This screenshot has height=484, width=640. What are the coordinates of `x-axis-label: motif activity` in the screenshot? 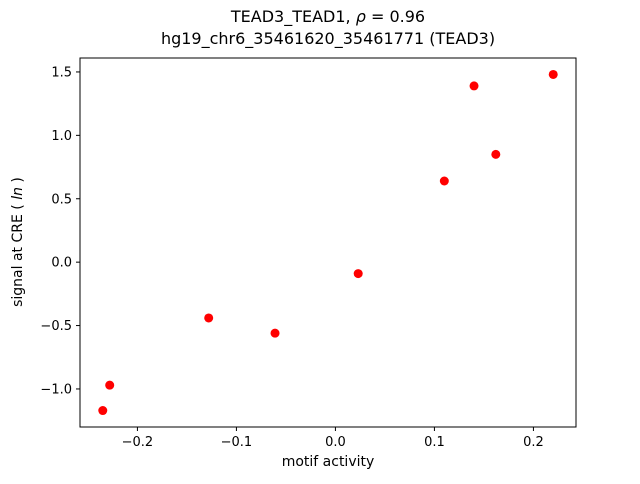 It's located at (328, 462).